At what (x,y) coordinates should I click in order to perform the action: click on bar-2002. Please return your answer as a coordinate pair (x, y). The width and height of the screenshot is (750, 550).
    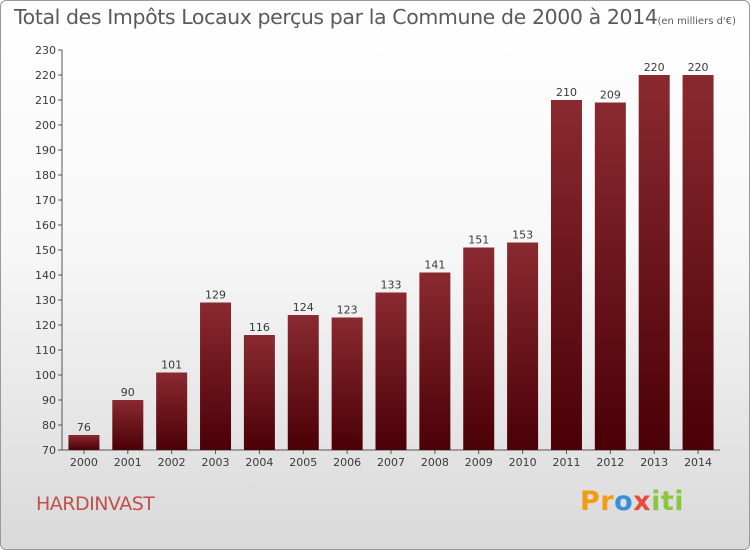
    Looking at the image, I should click on (172, 411).